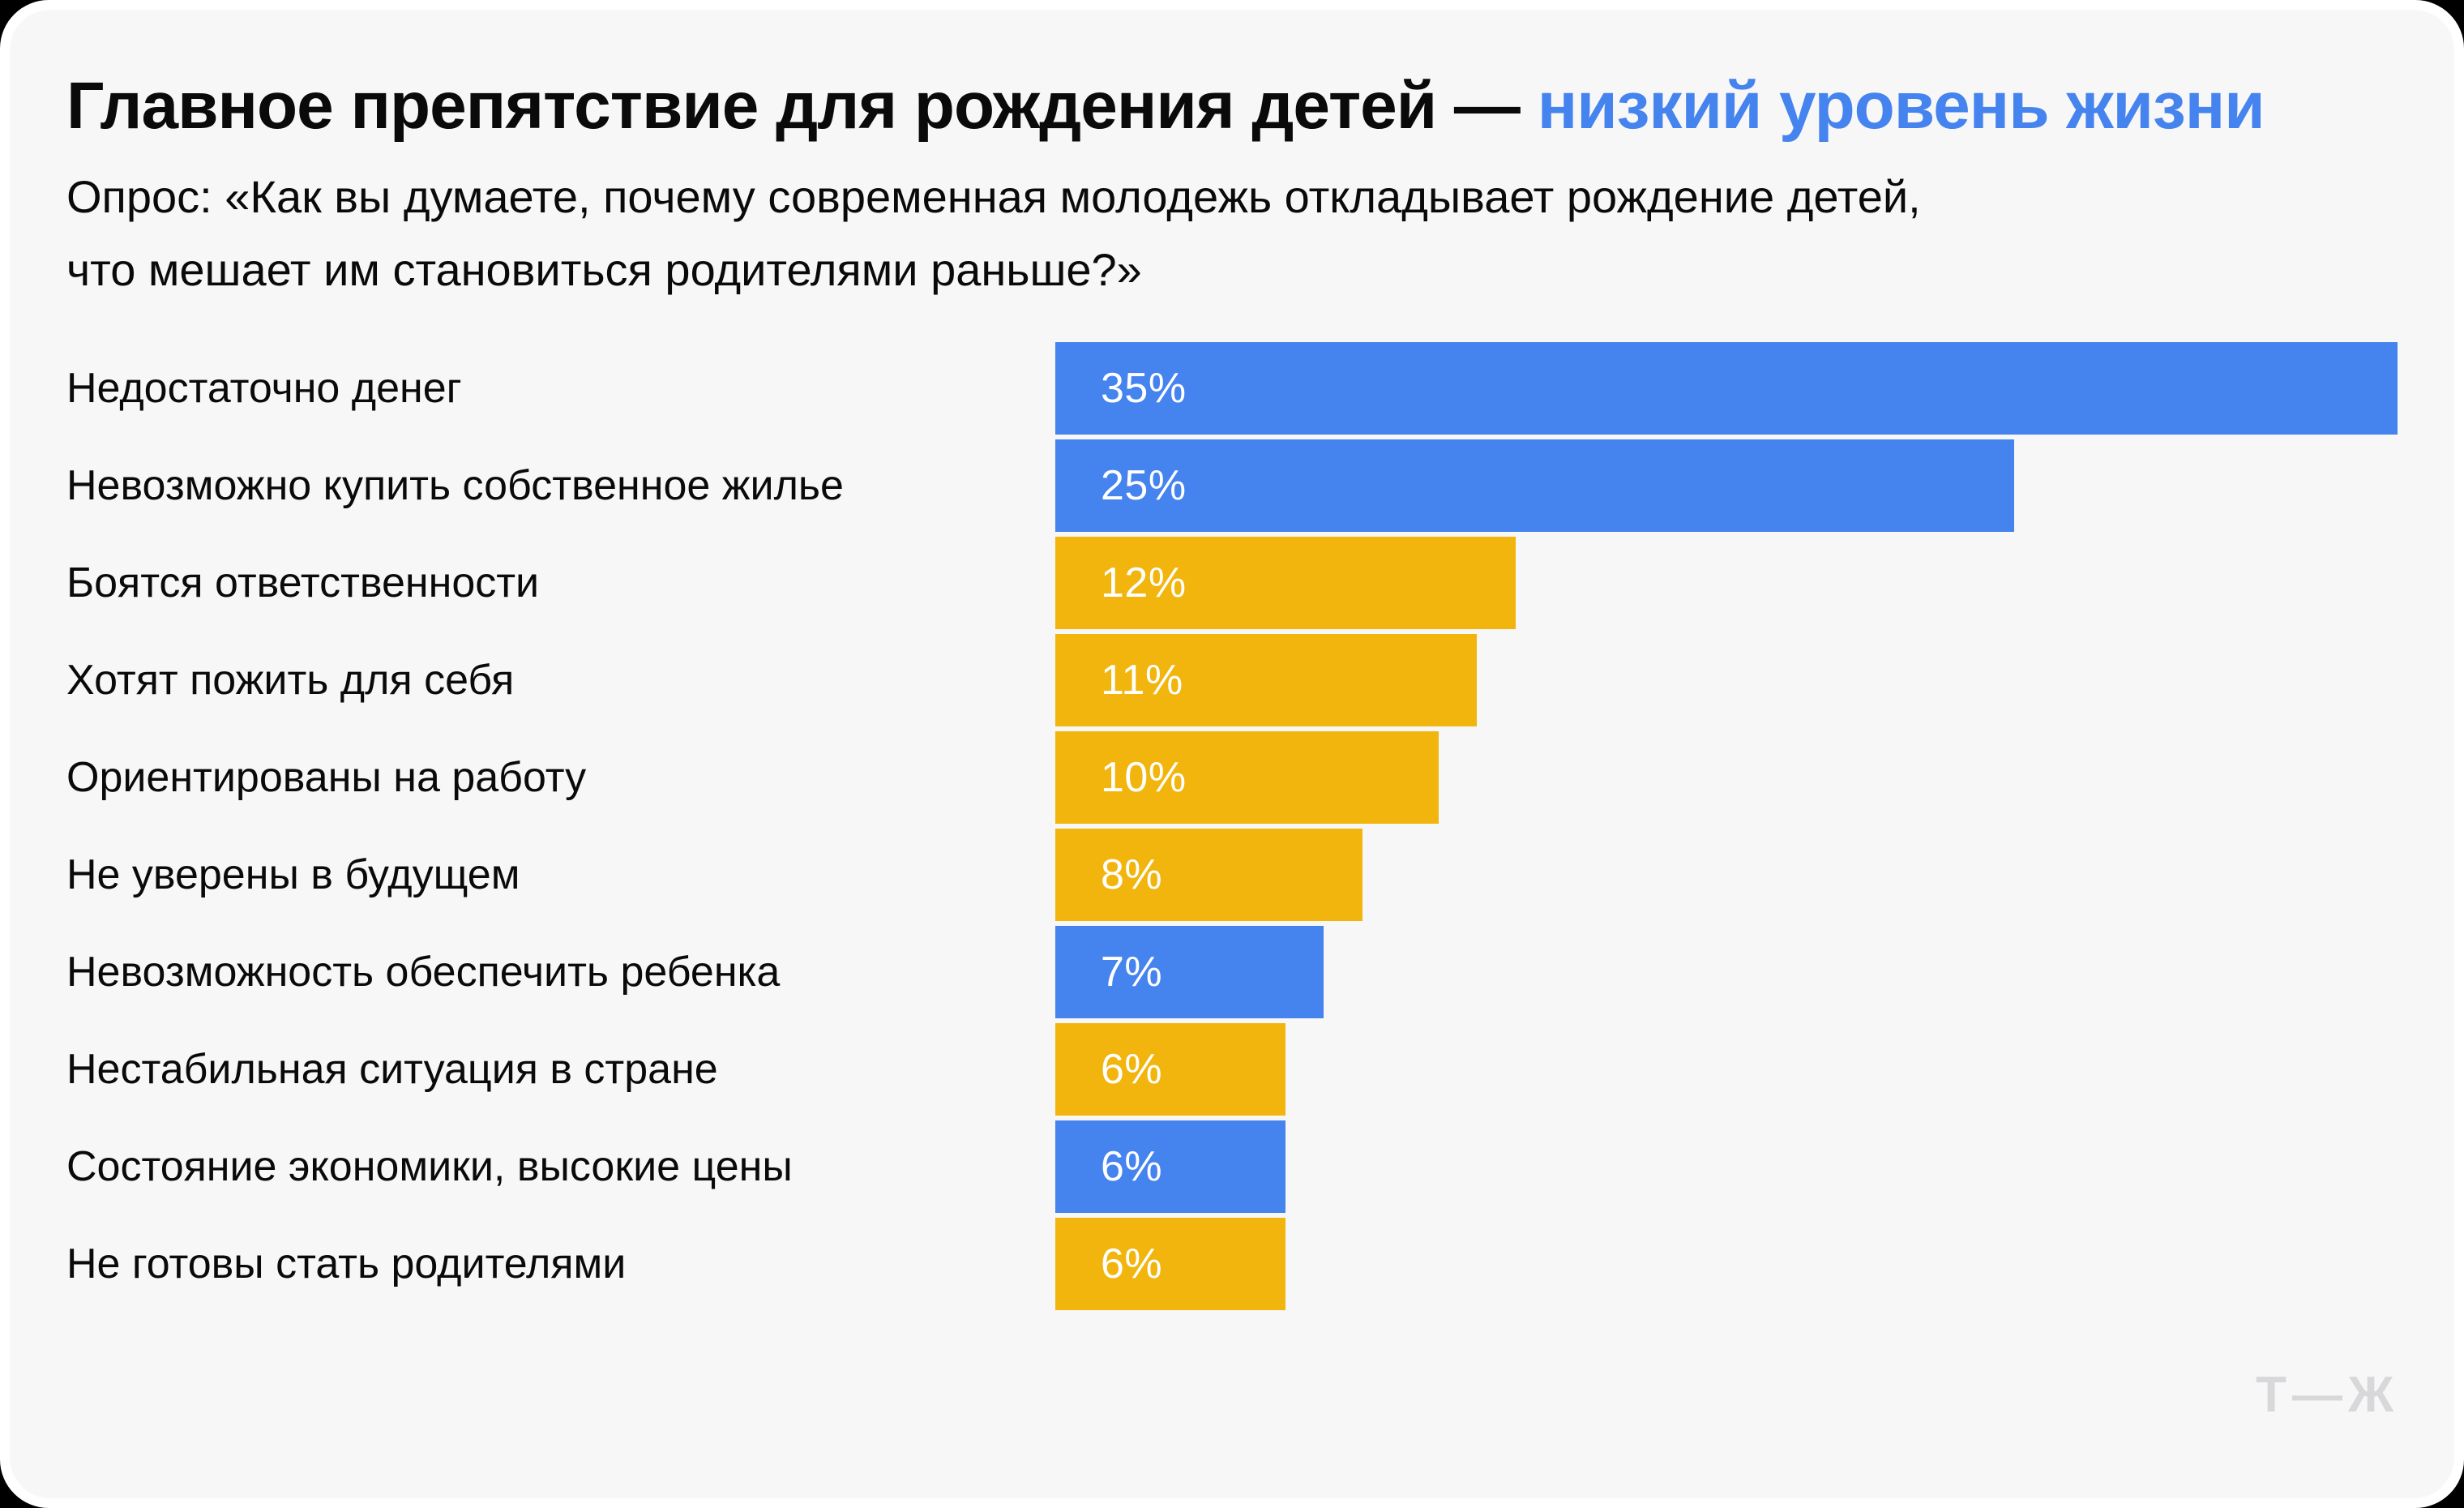  I want to click on bar: 8%, so click(1208, 875).